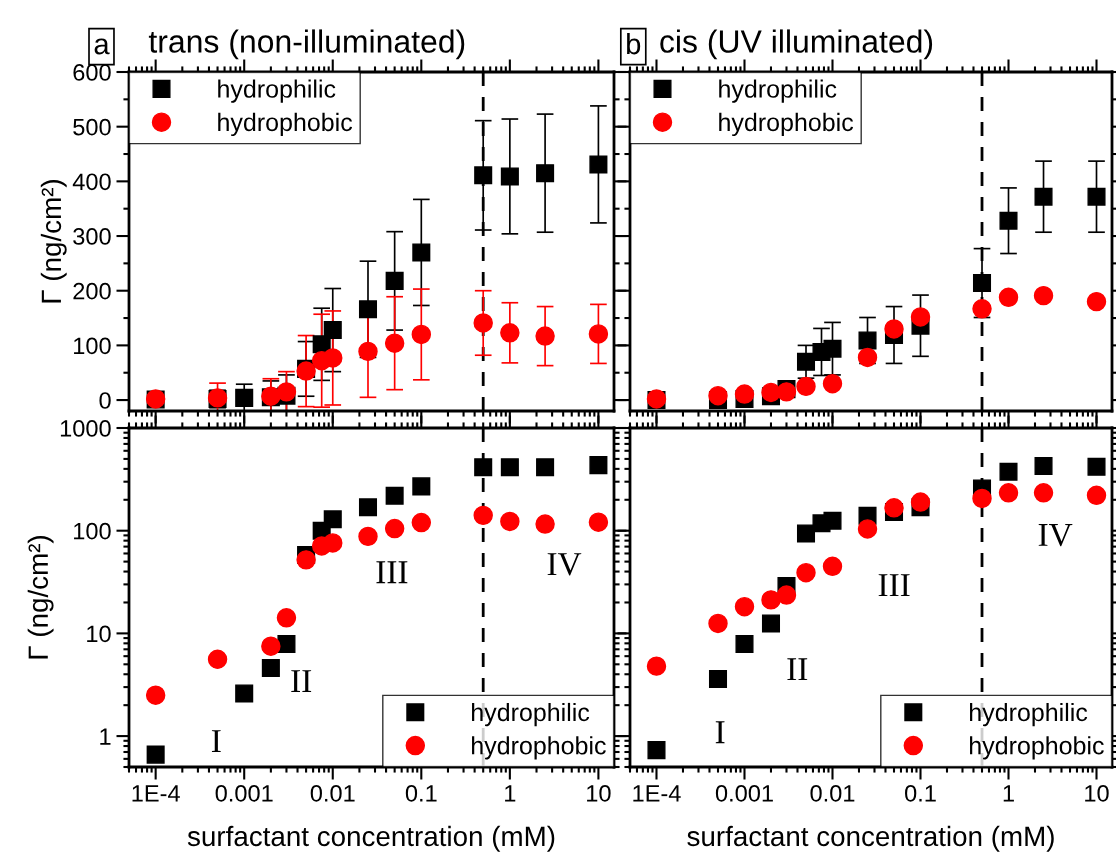 This screenshot has width=1116, height=865. What do you see at coordinates (92, 236) in the screenshot?
I see `y-tick-label: 300` at bounding box center [92, 236].